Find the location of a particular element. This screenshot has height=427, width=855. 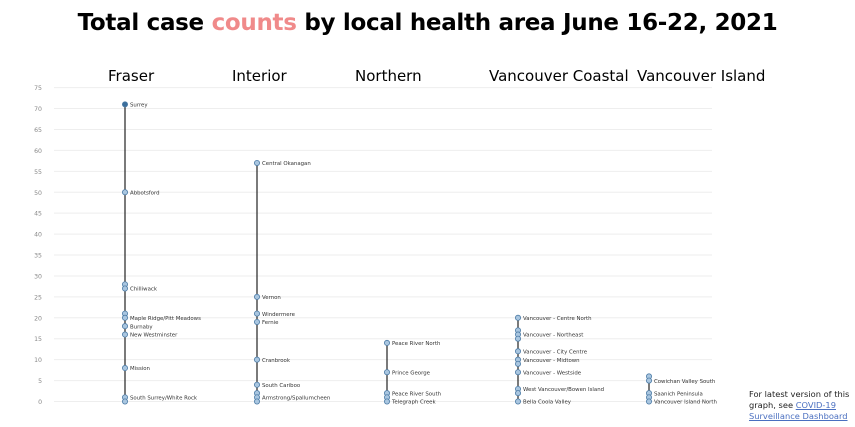

note-text: For latest version of this graph, see is located at coordinates (799, 399).